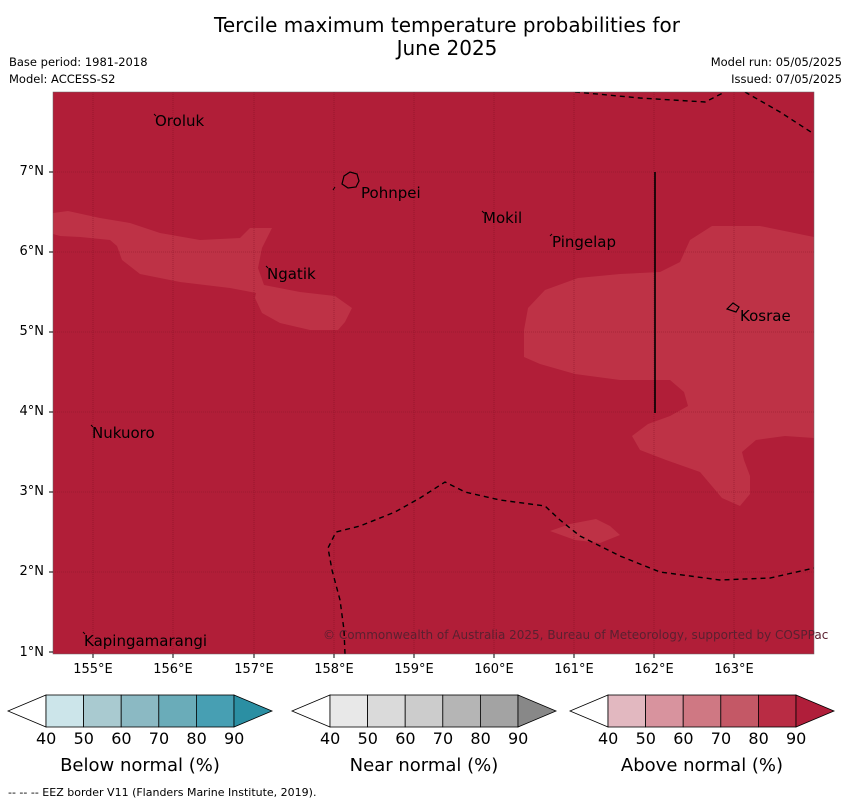 This screenshot has width=850, height=804. I want to click on place-pohnpei: Pohnpei, so click(391, 193).